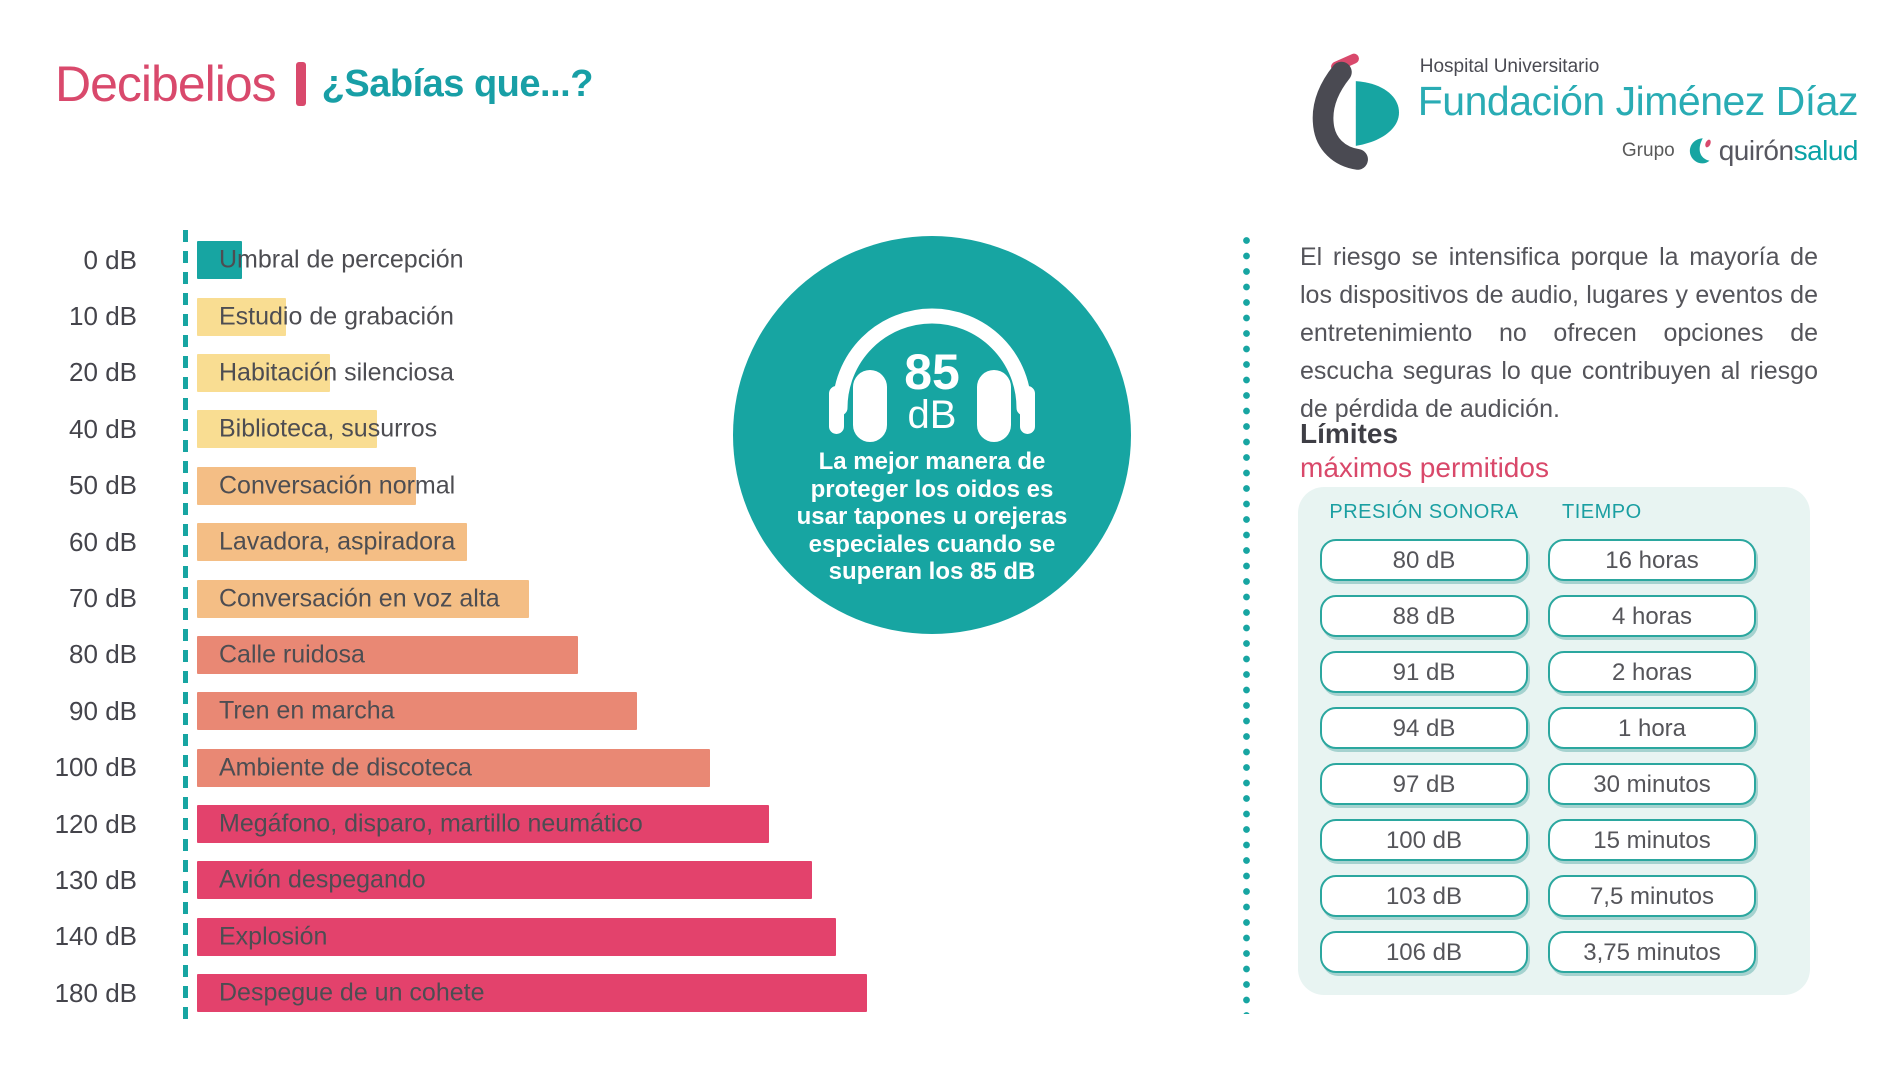 The width and height of the screenshot is (1900, 1069). I want to click on db-level-label: 130 dB, so click(95, 879).